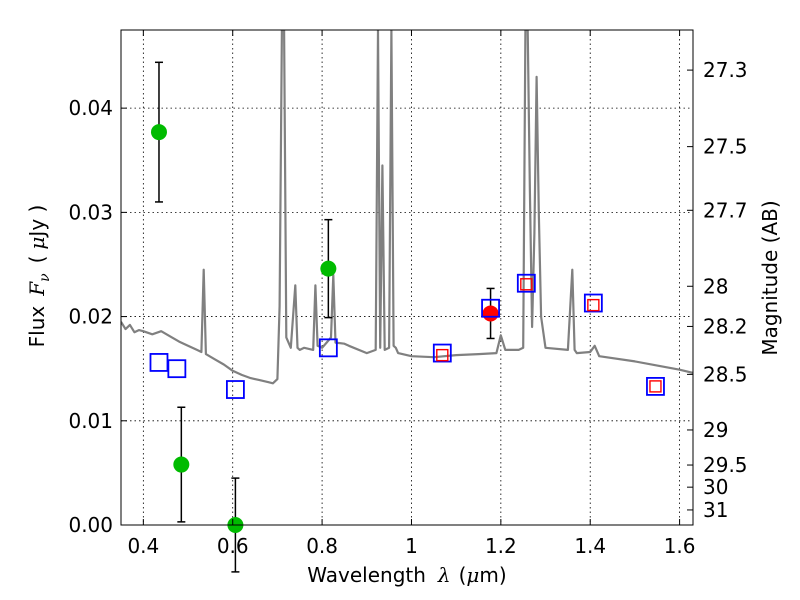 The image size is (800, 600). Describe the element at coordinates (725, 147) in the screenshot. I see `y2-tick-label: 27.5` at that location.